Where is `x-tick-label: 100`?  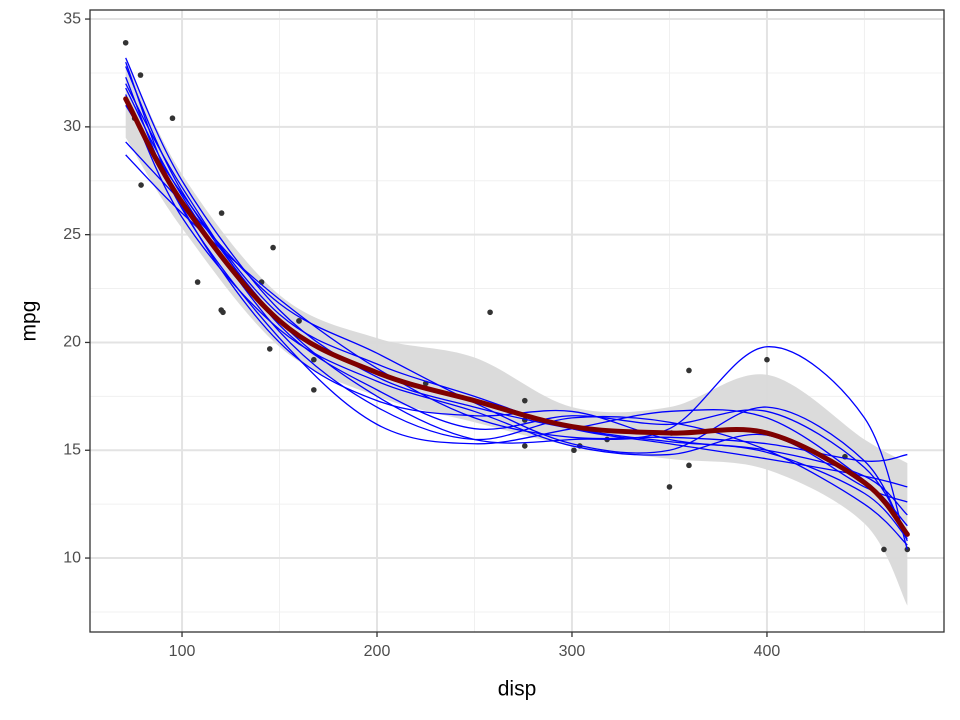
x-tick-label: 100 is located at coordinates (182, 651).